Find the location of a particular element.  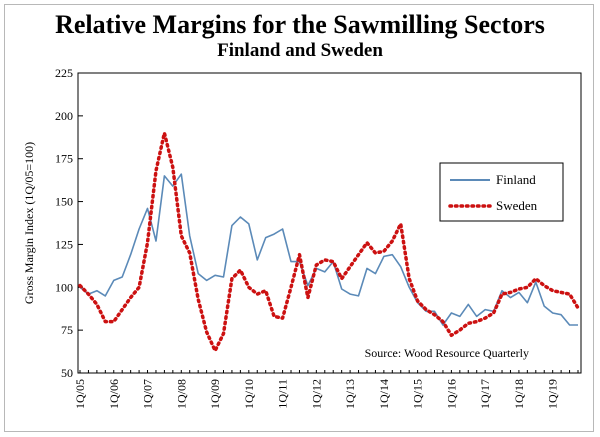

y-axis: 50 75 100 125 150 175 200 225 is located at coordinates (69, 223).